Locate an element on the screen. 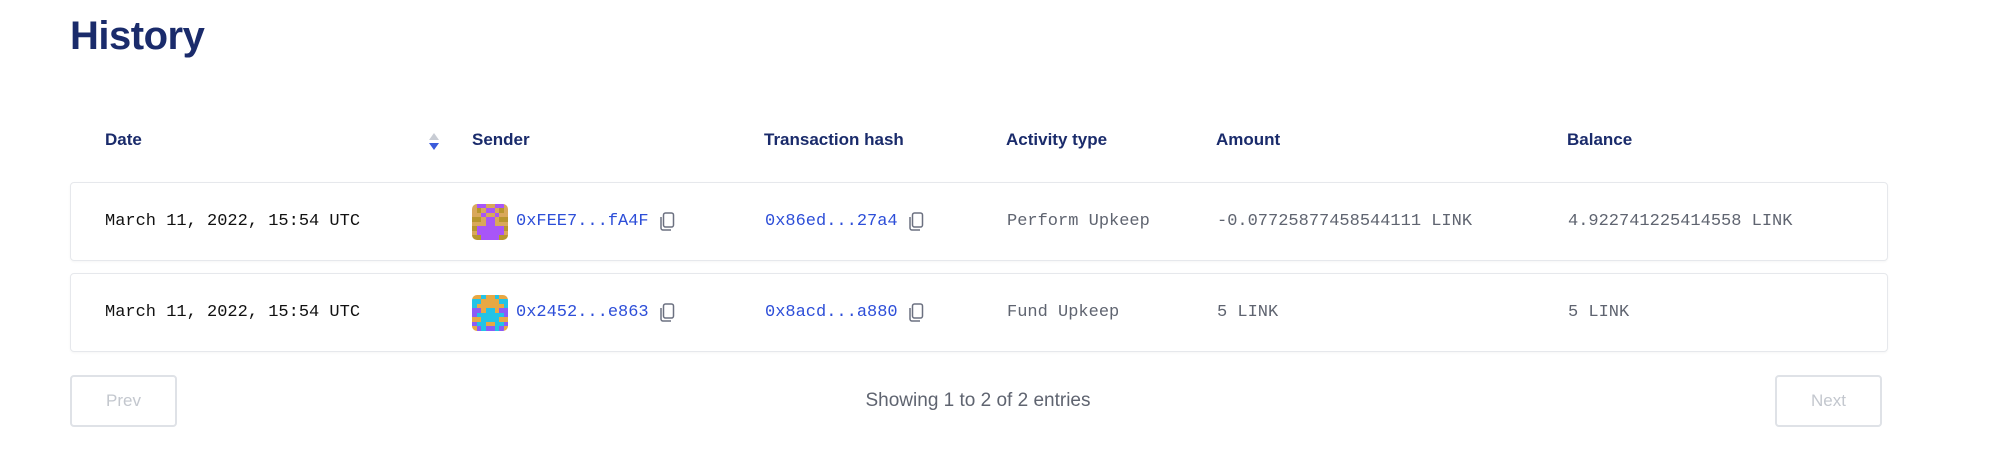 The image size is (1999, 472). activity-type-cell: Perform Upkeep is located at coordinates (1078, 221).